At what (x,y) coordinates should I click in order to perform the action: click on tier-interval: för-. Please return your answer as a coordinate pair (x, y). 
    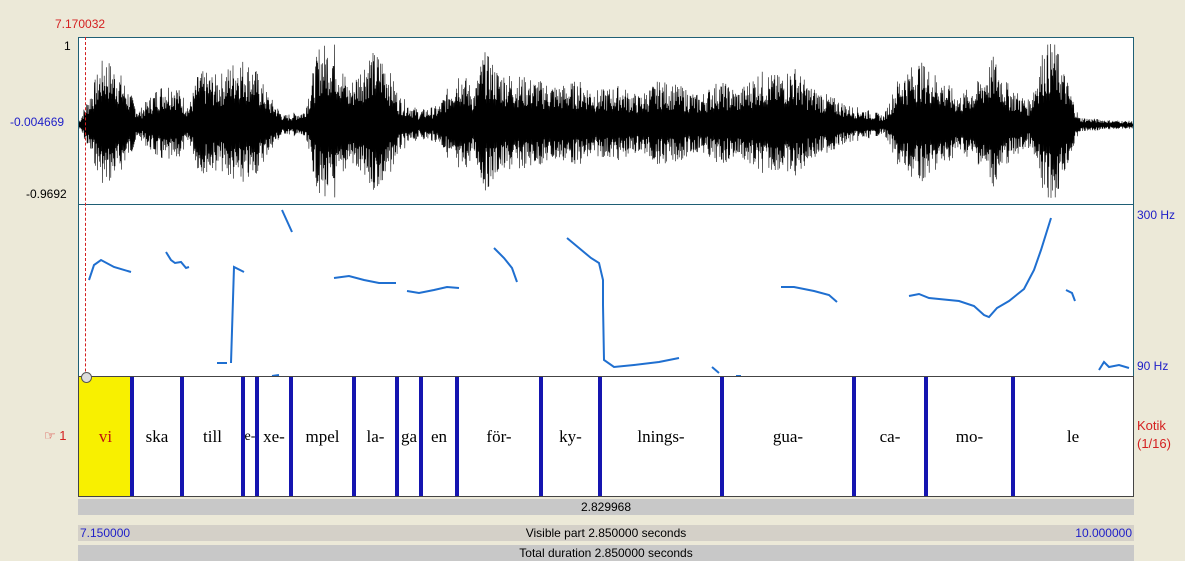
    Looking at the image, I should click on (499, 436).